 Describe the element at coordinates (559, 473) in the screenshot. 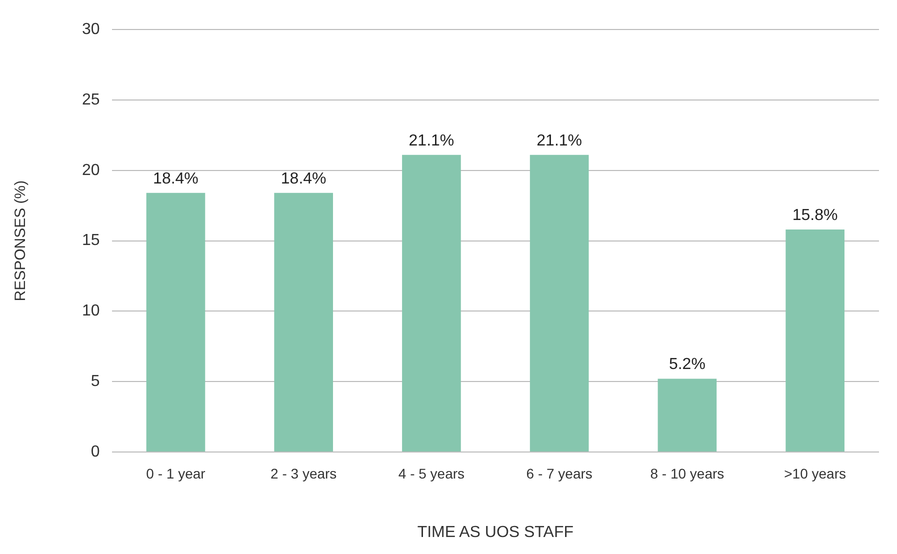

I see `x-tick-label: 6 - 7 years` at that location.